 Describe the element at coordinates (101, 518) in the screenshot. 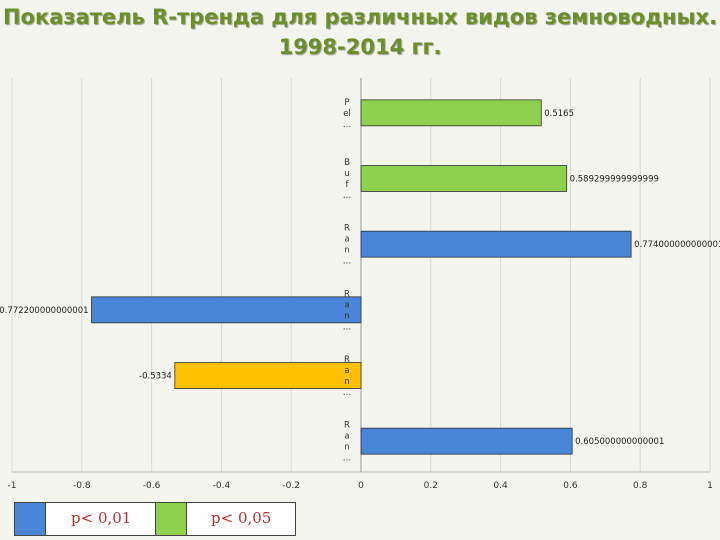

I see `legend-label-p001: p< 0,01` at that location.